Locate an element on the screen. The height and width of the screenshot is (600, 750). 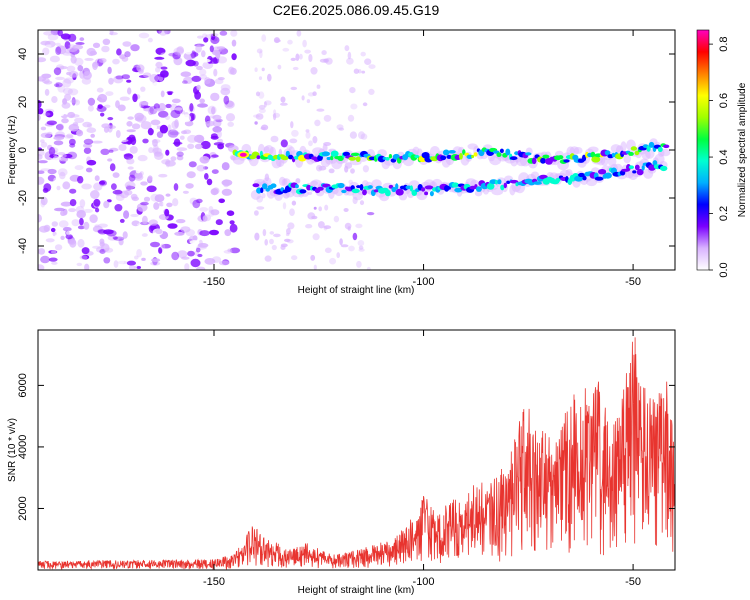
ridge-halo is located at coordinates (592, 182).